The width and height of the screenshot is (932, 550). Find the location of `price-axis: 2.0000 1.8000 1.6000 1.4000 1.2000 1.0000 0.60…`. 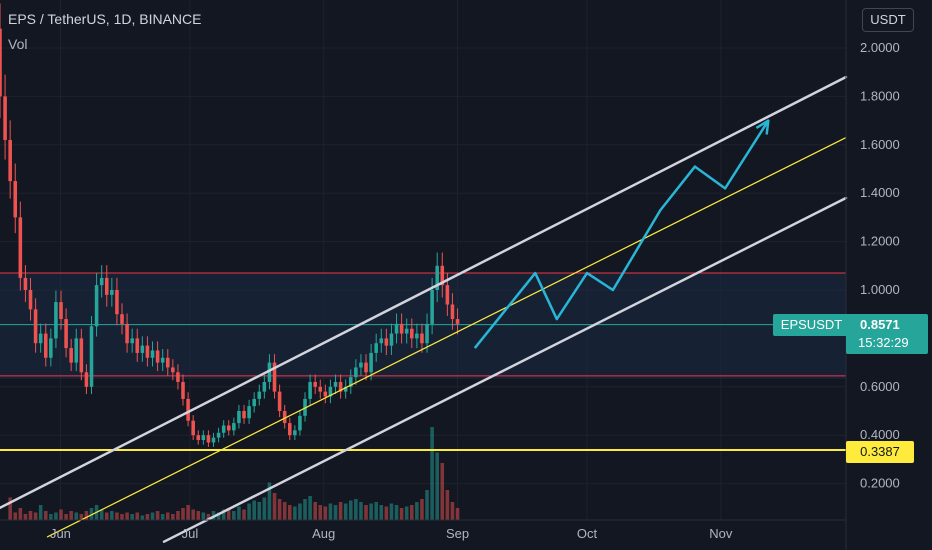

price-axis: 2.0000 1.8000 1.6000 1.4000 1.2000 1.0000 0.60… is located at coordinates (880, 265).